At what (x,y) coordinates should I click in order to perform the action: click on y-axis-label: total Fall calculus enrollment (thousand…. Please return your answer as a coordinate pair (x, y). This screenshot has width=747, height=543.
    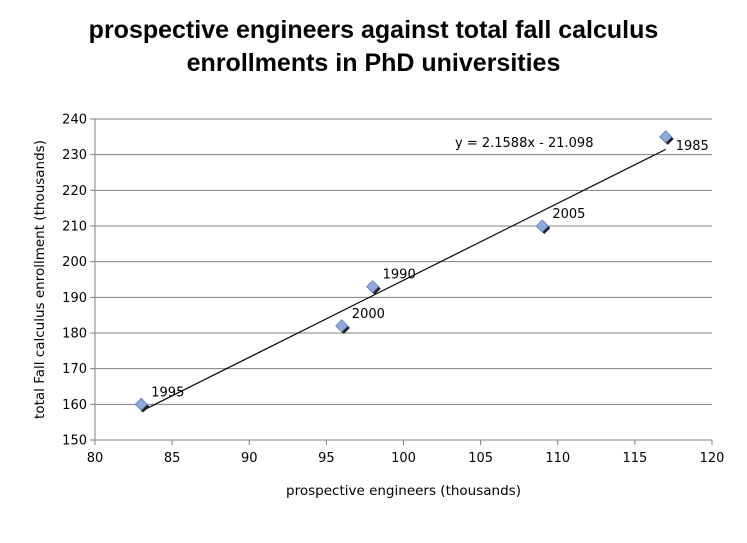
    Looking at the image, I should click on (40, 279).